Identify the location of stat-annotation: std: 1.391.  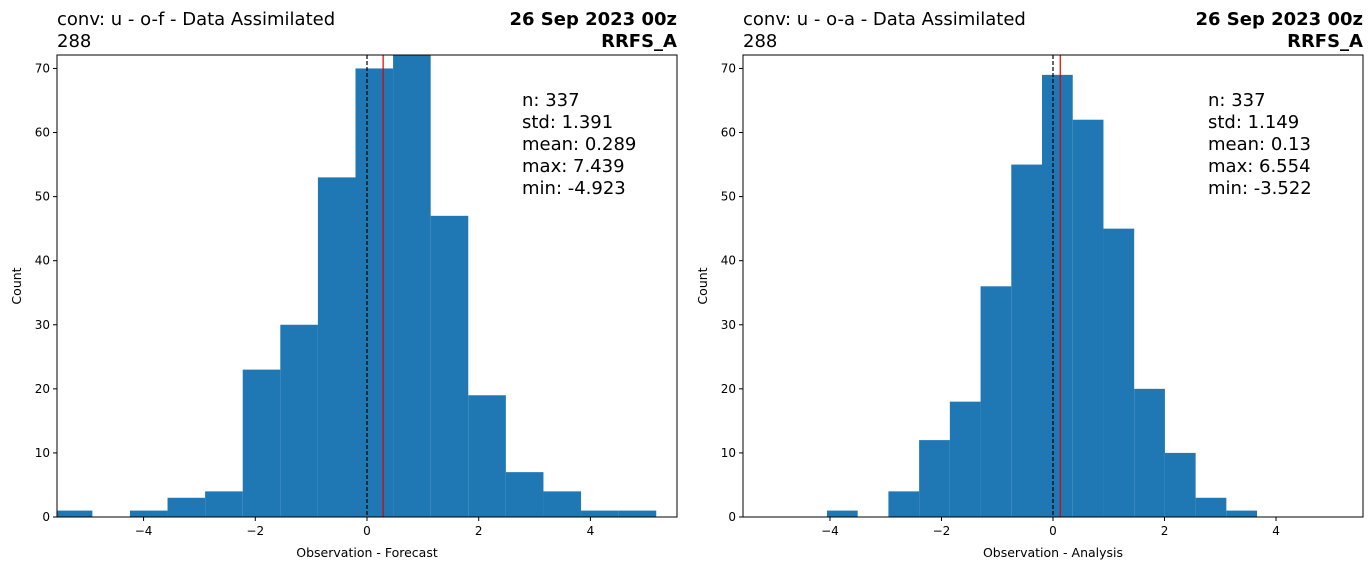
(567, 122).